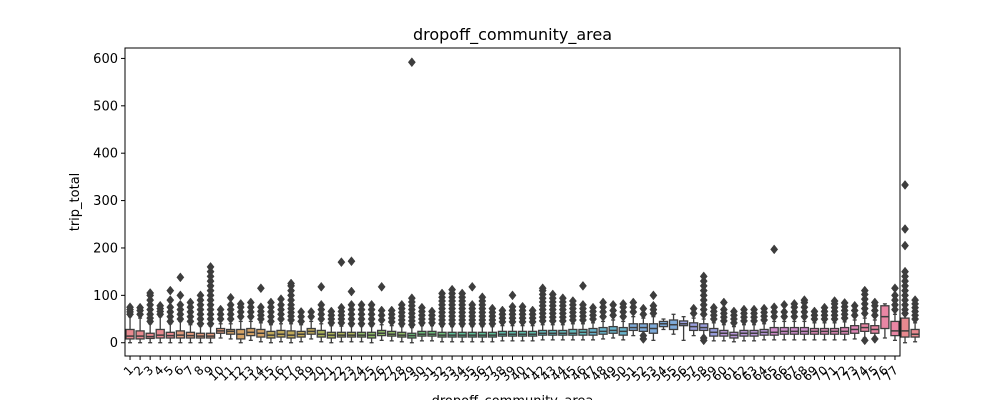 The height and width of the screenshot is (400, 1000). Describe the element at coordinates (105, 248) in the screenshot. I see `y-tick-label: 200` at that location.